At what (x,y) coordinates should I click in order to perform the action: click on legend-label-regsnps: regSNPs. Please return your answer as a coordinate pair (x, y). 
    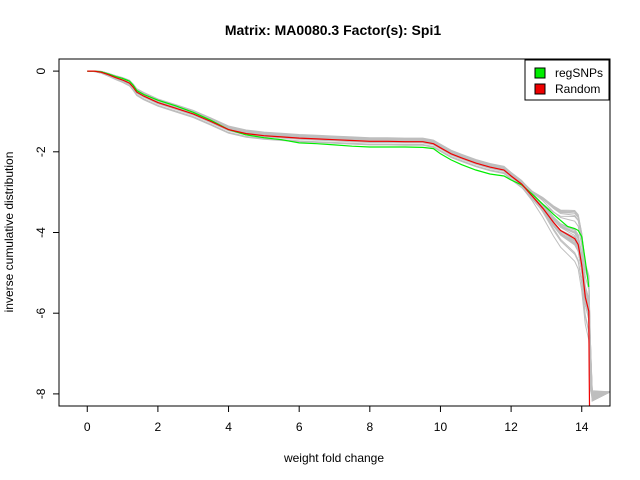
    Looking at the image, I should click on (579, 73).